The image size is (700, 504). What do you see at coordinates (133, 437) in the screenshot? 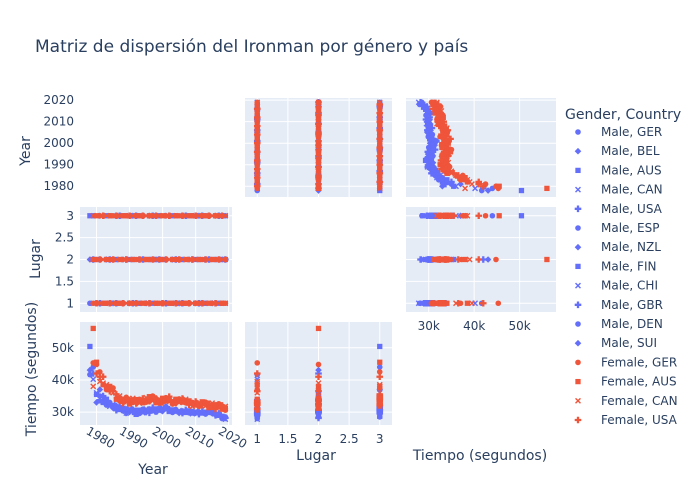
I see `x-tick-label: 1990` at bounding box center [133, 437].